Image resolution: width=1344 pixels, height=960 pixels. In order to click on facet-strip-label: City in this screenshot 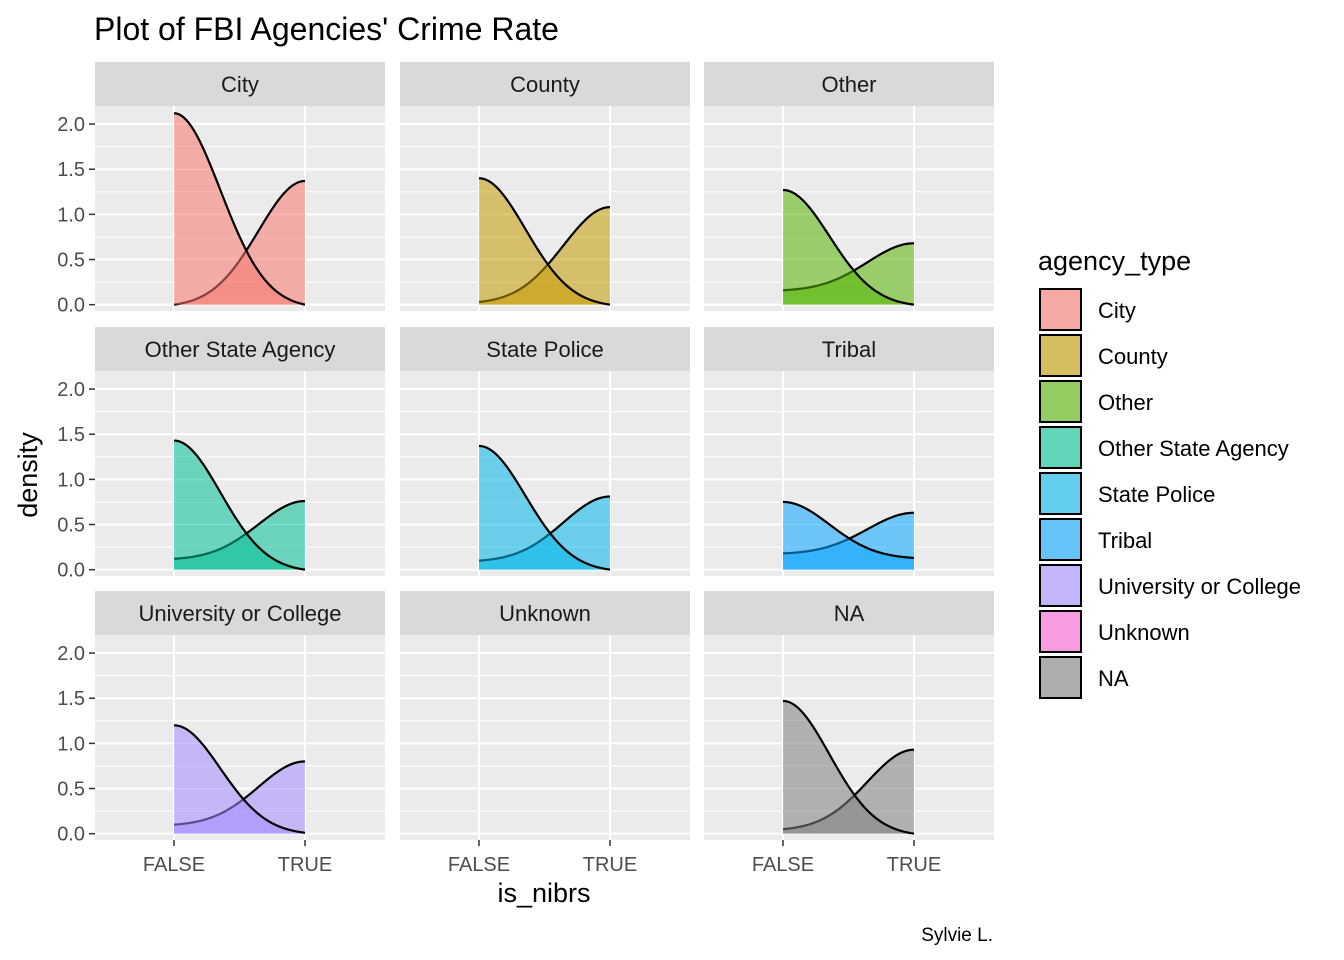, I will do `click(240, 84)`.